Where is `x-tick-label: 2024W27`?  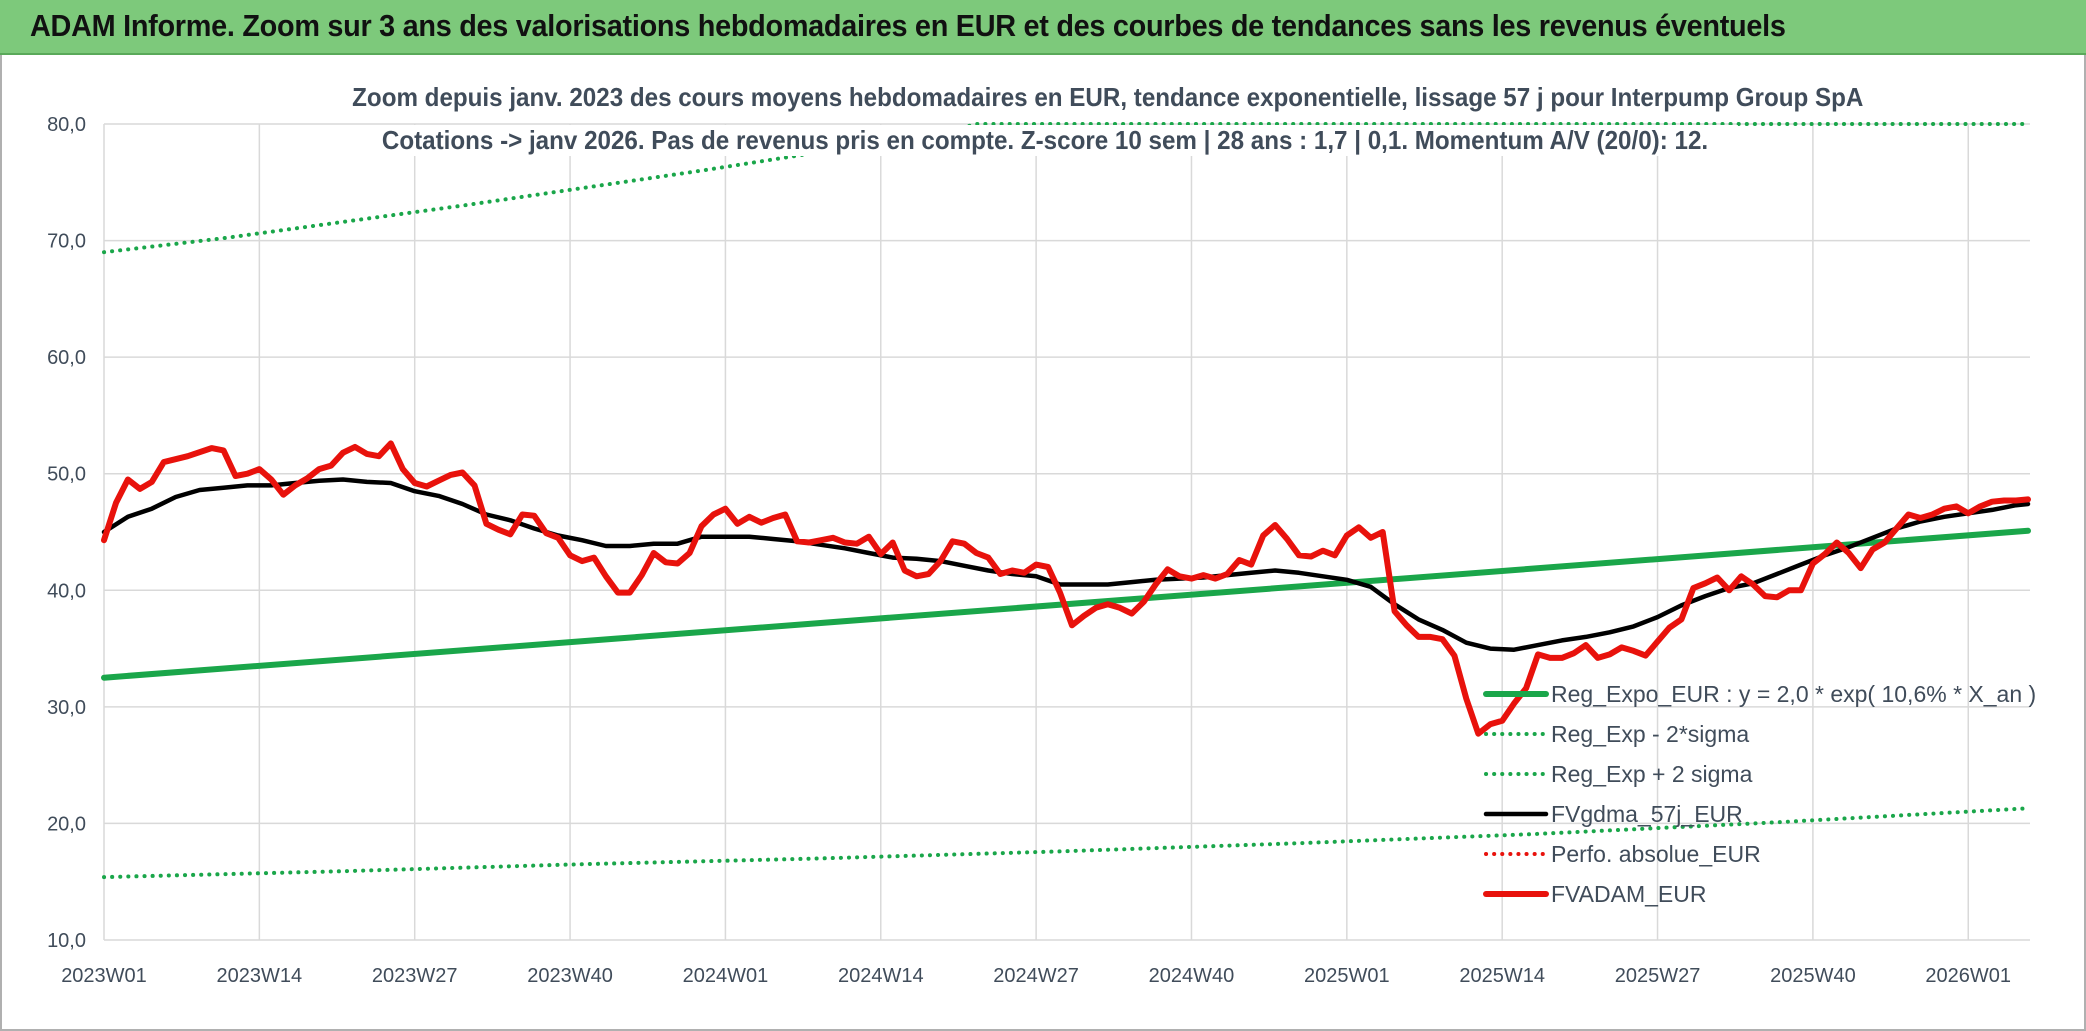
x-tick-label: 2024W27 is located at coordinates (1036, 976).